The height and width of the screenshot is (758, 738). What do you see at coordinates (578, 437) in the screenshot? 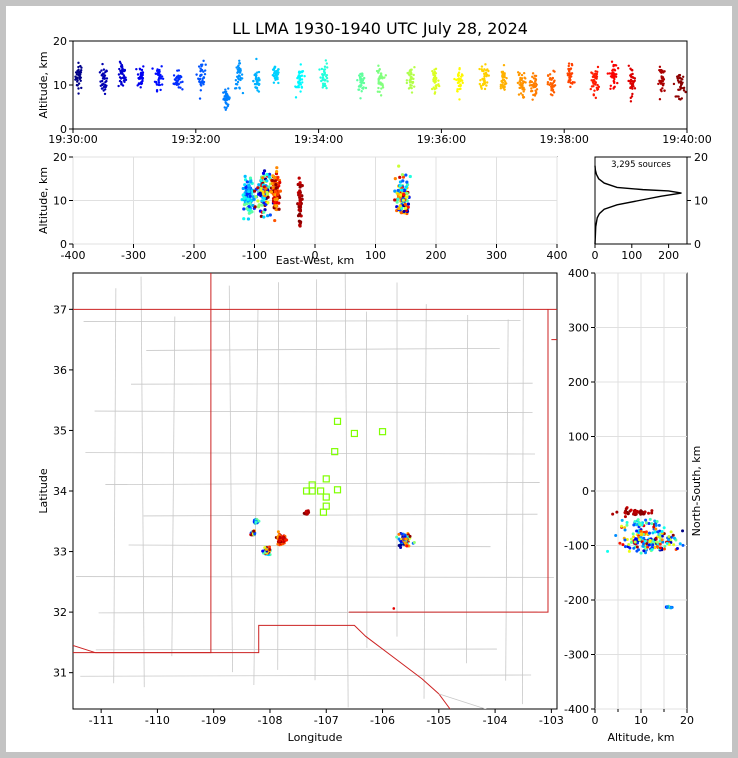
I see `y-tick-label: 100` at bounding box center [578, 437].